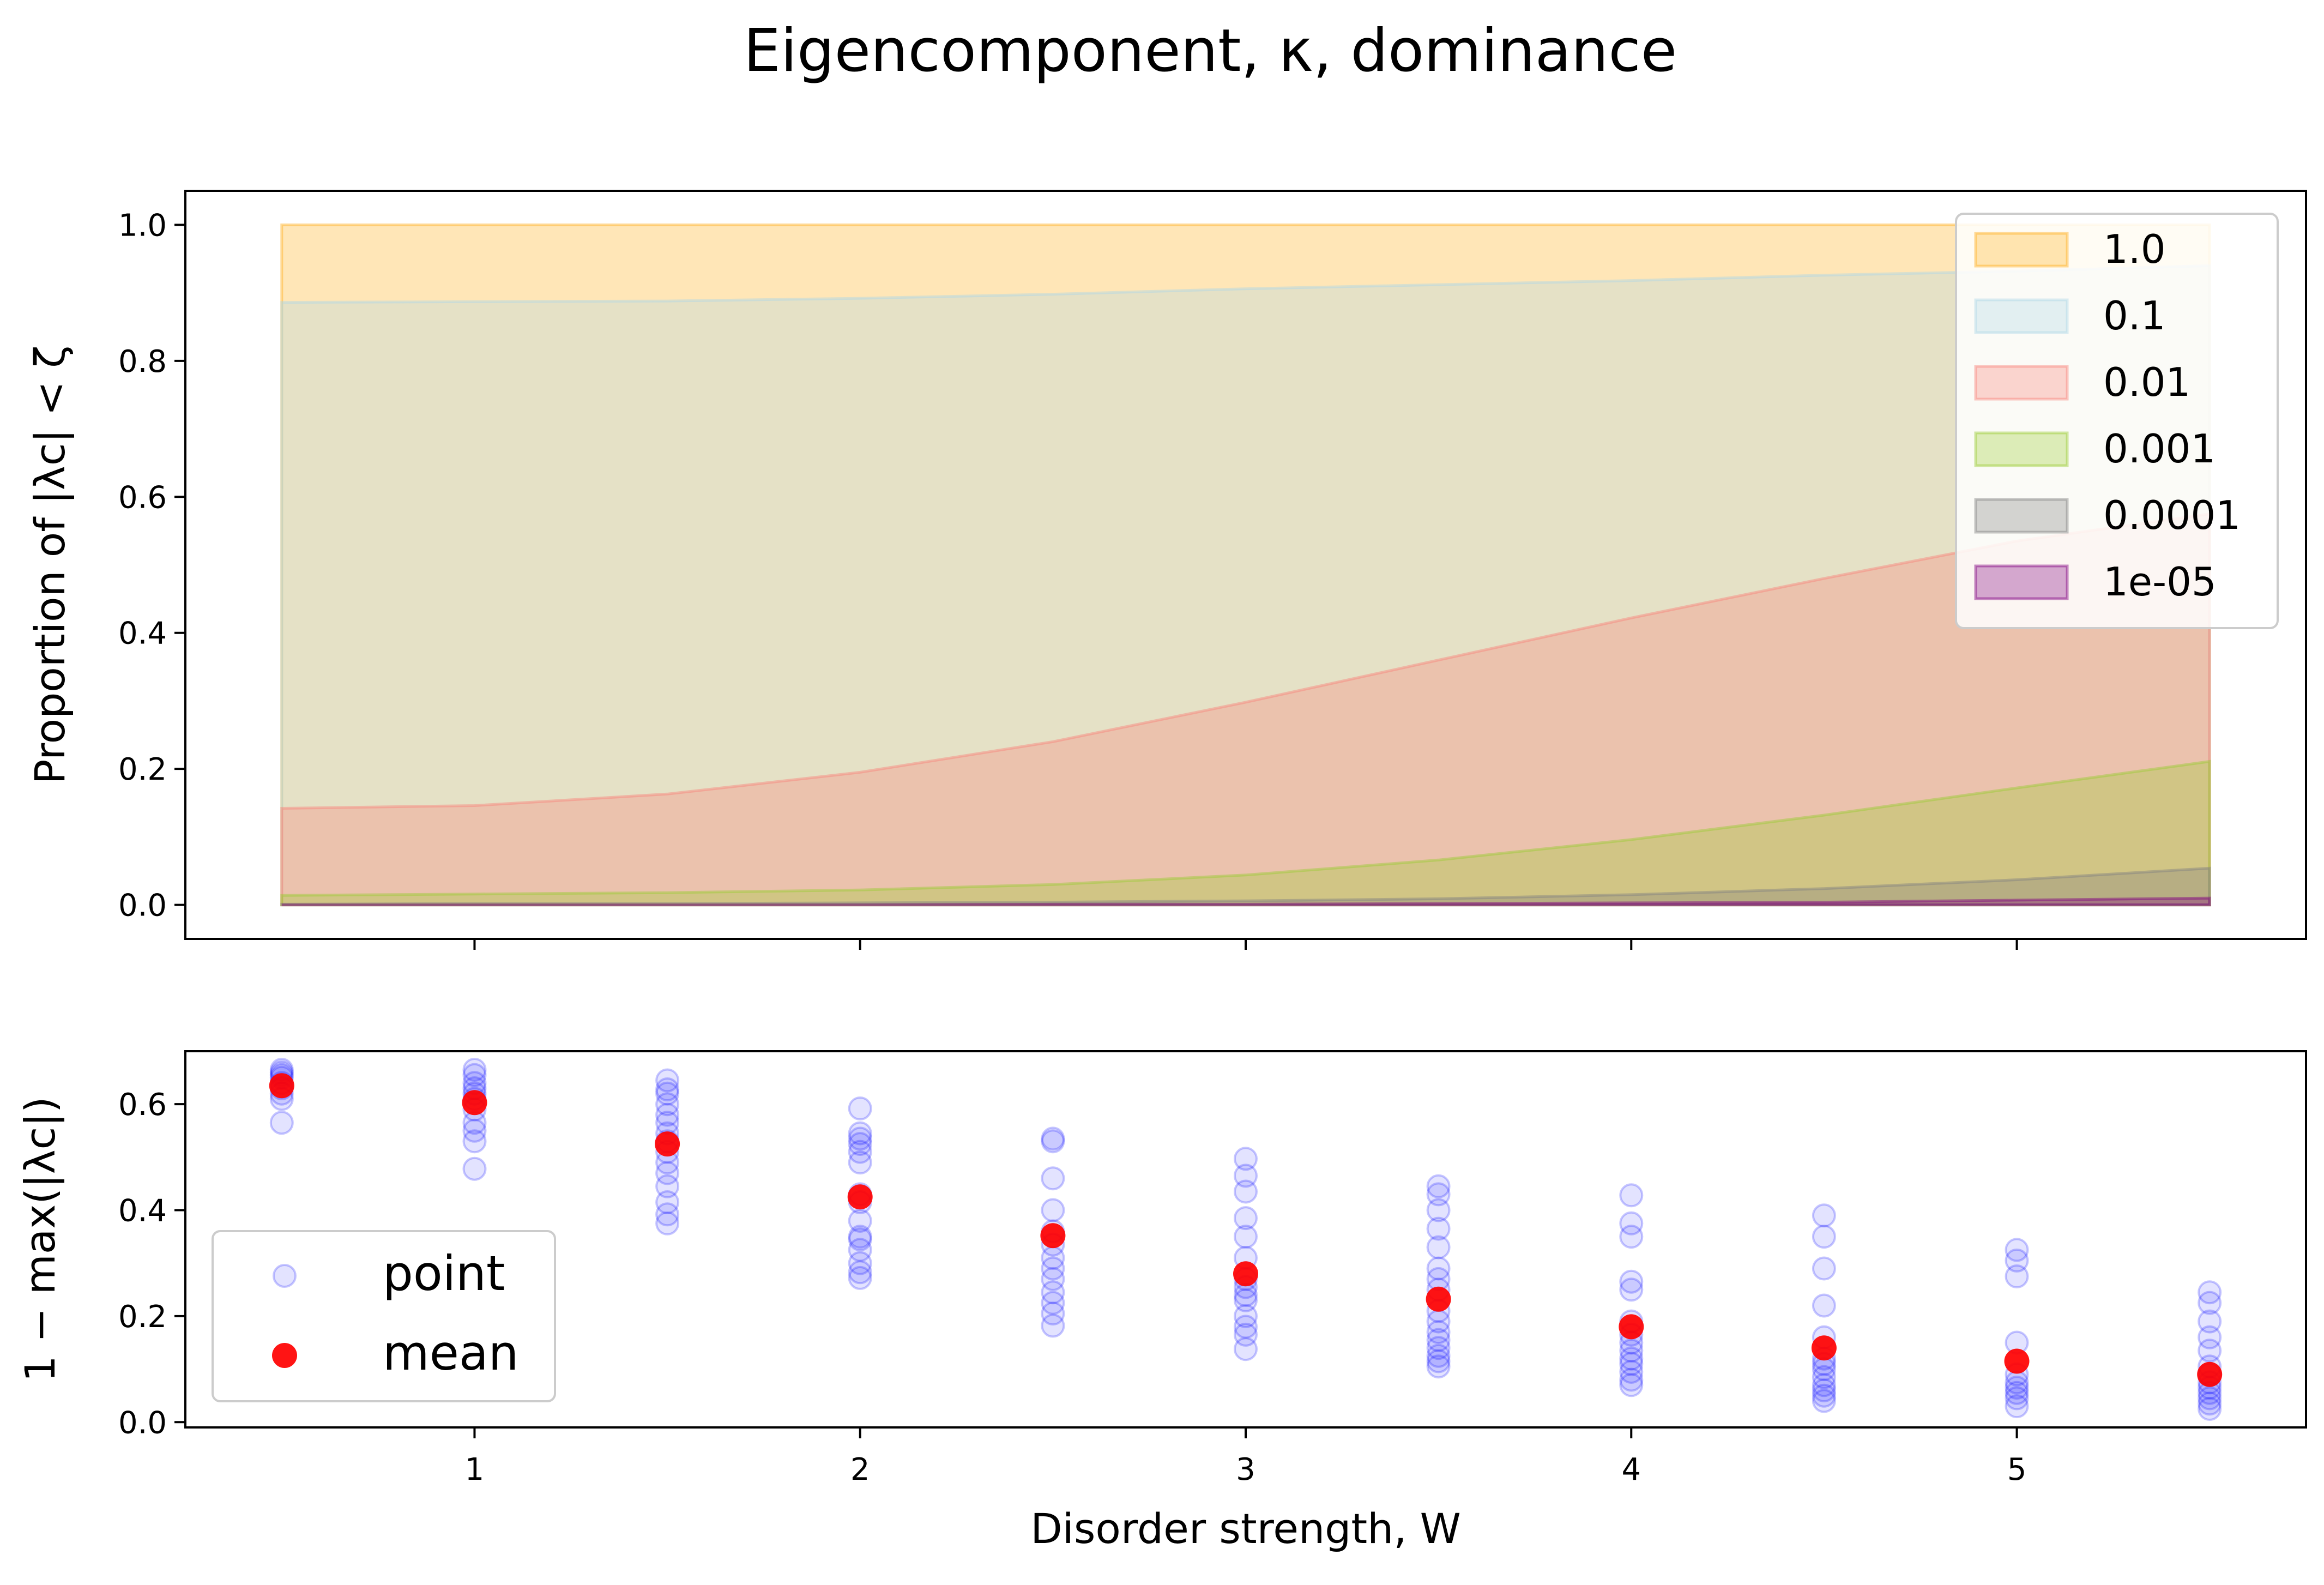  I want to click on top-x-ticks, so click(1245, 944).